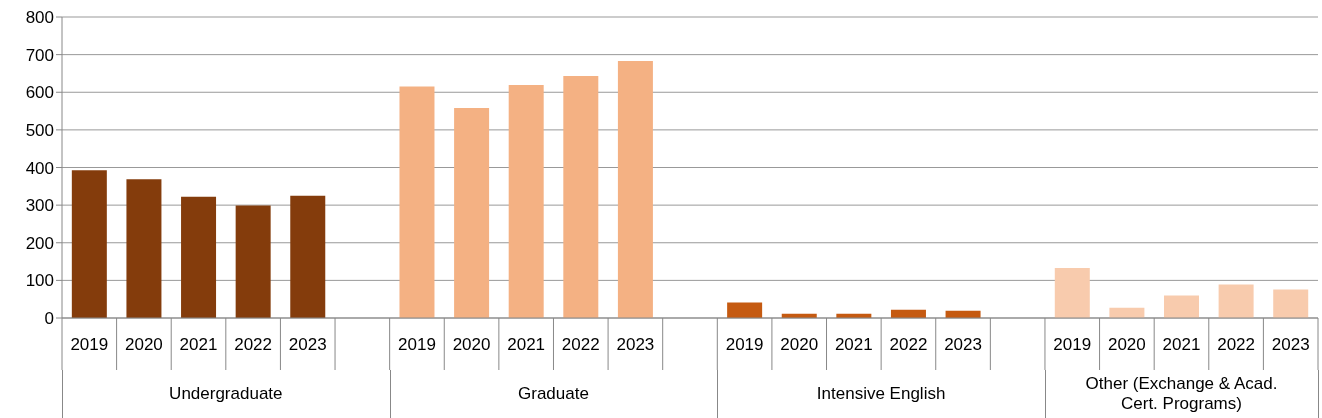 This screenshot has width=1322, height=418. Describe the element at coordinates (881, 394) in the screenshot. I see `text: Intensive English` at that location.